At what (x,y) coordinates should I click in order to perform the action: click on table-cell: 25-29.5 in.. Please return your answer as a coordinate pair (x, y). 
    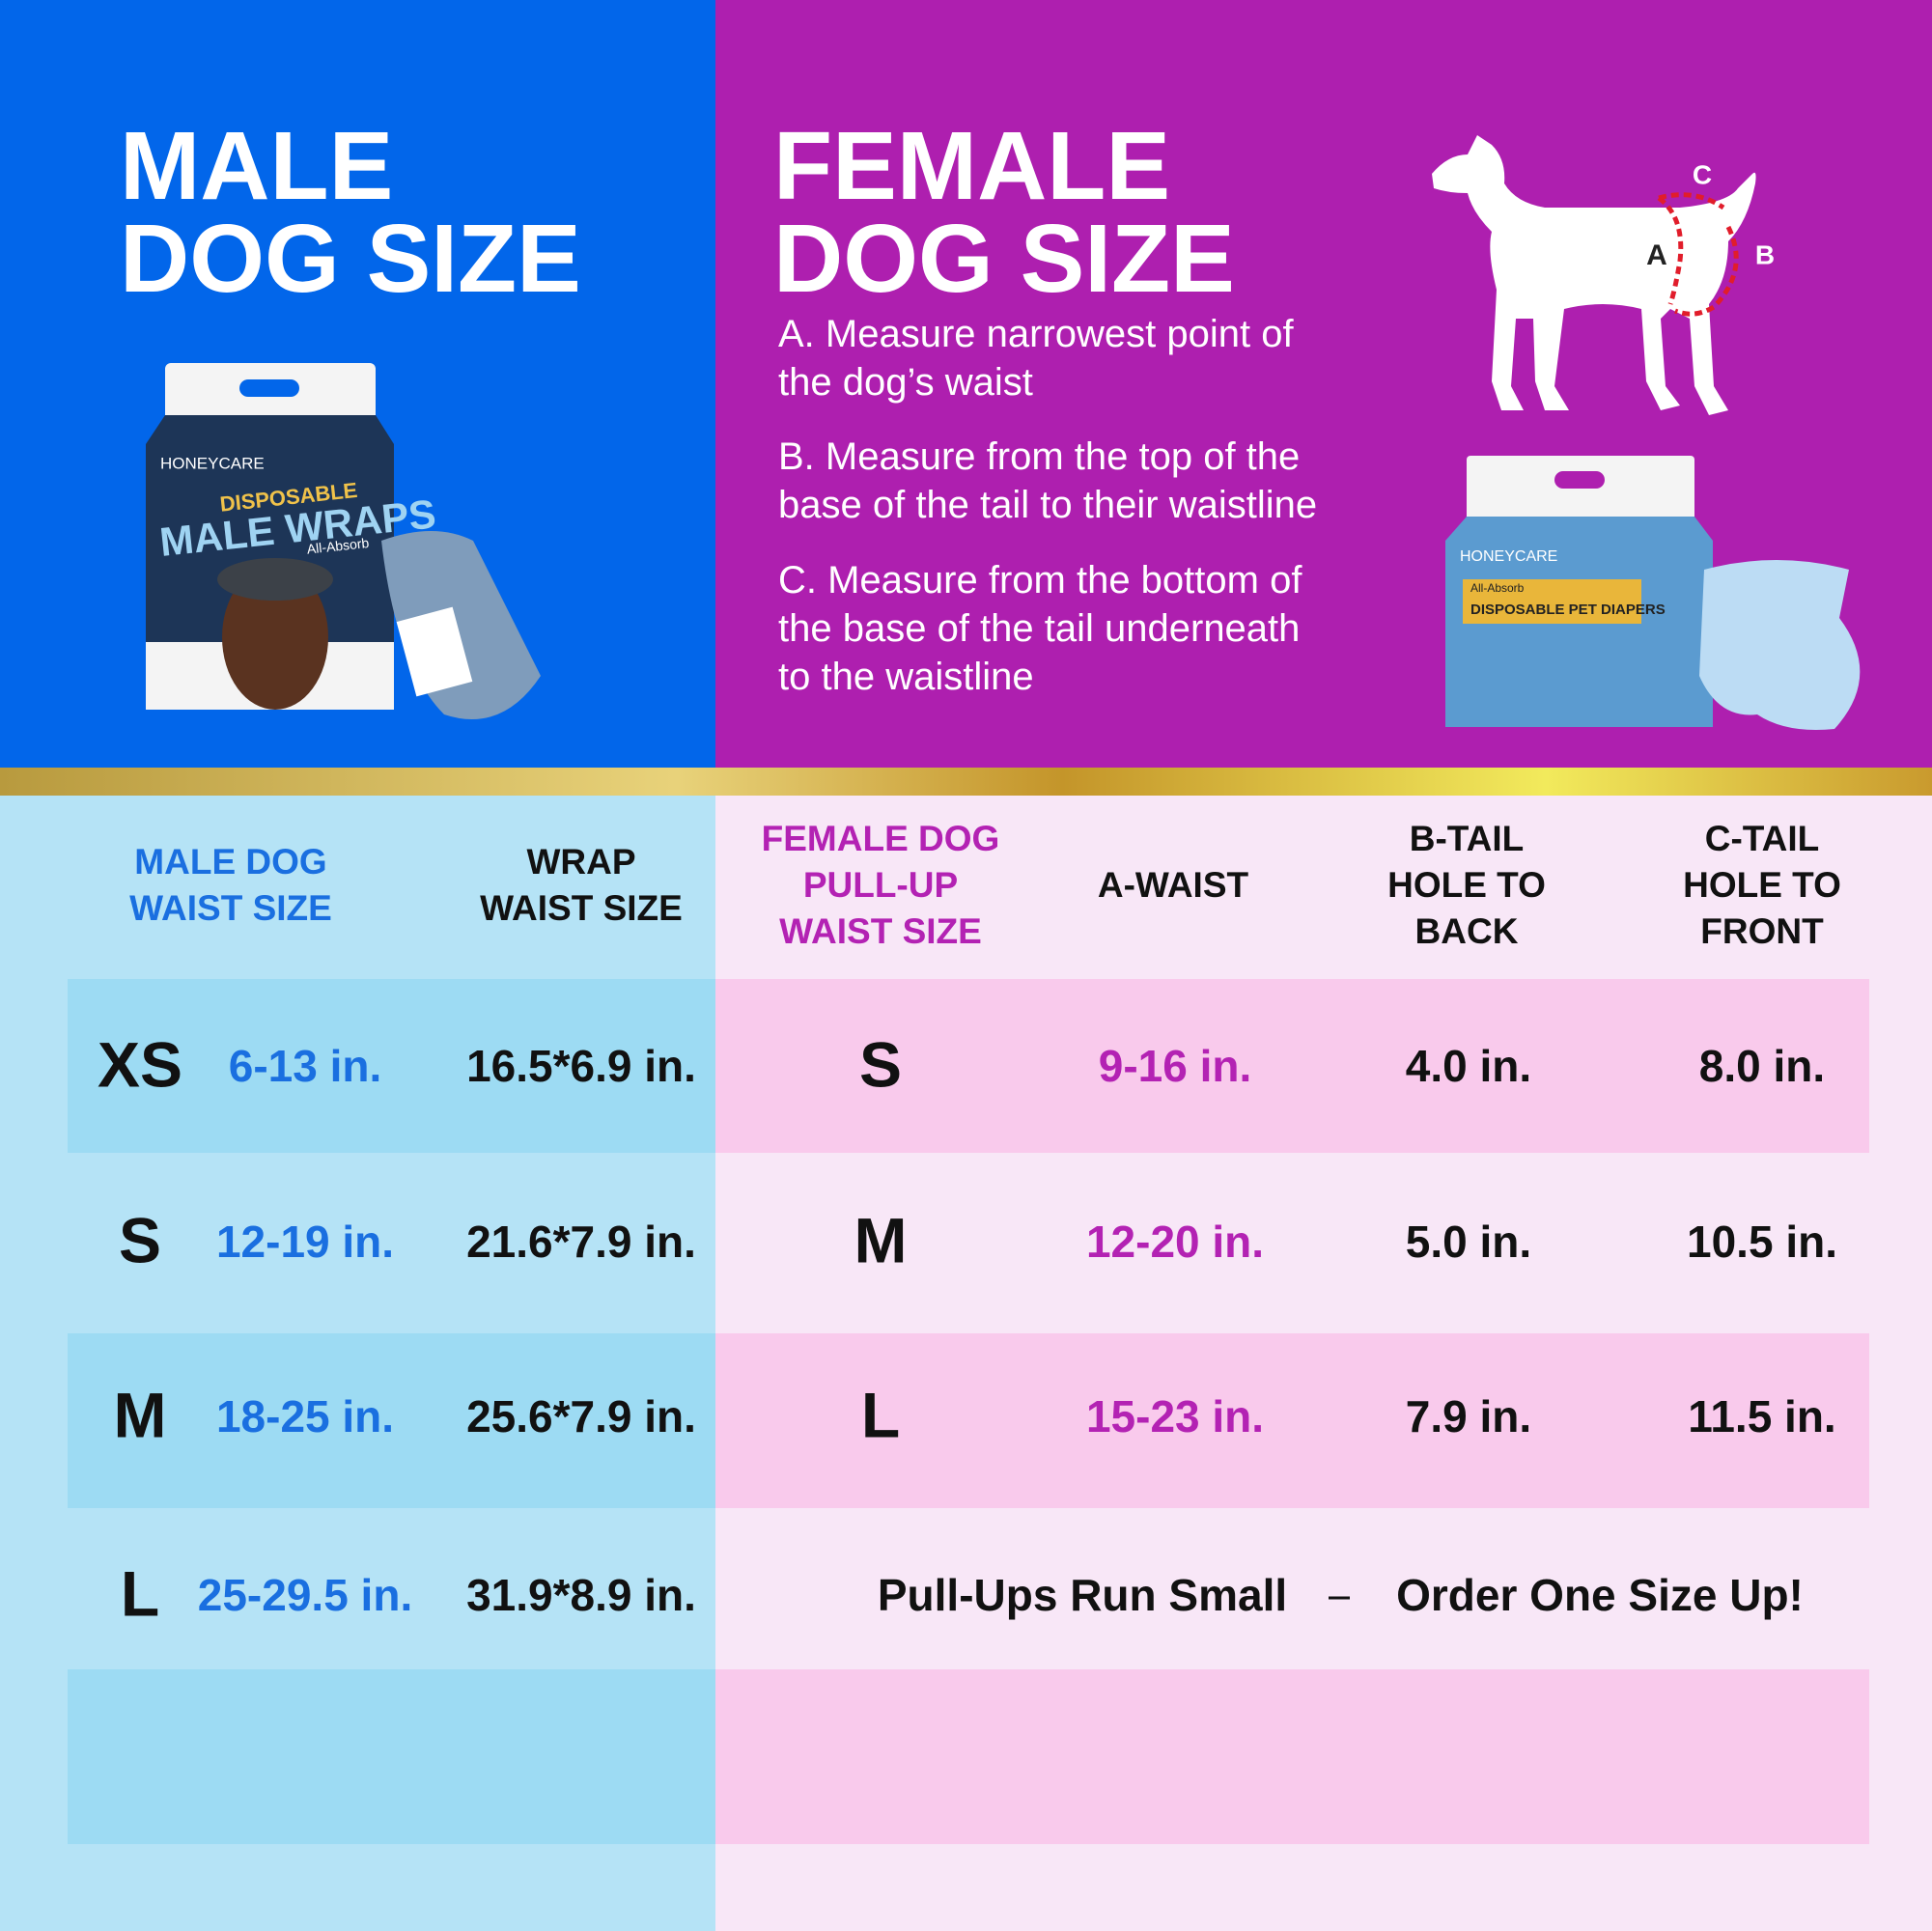
    Looking at the image, I should click on (305, 1595).